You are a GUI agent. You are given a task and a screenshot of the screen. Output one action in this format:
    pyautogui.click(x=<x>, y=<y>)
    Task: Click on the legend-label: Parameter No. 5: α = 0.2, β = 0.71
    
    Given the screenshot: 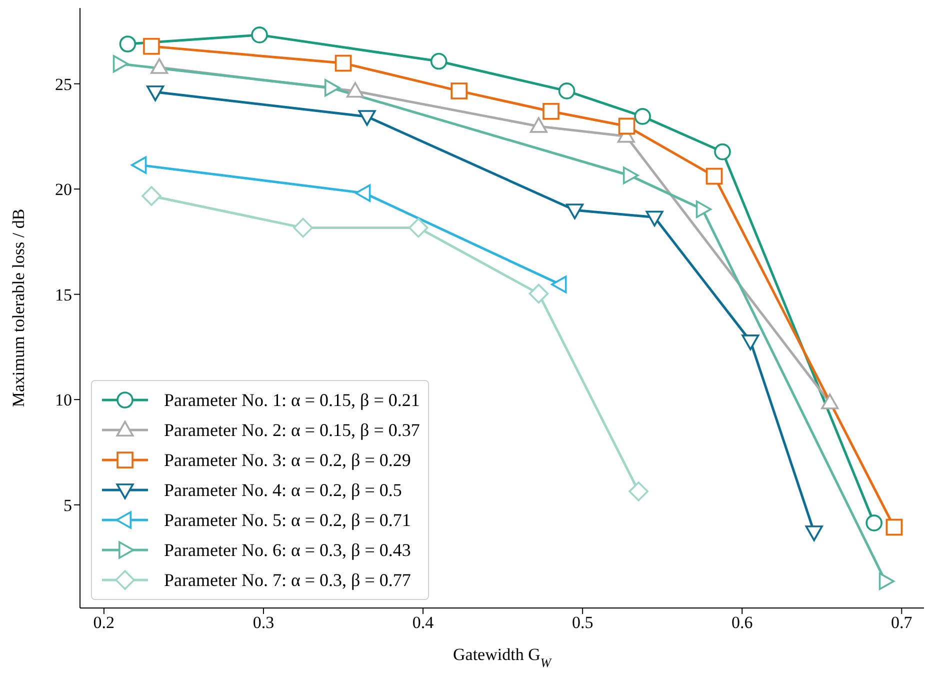 What is the action you would take?
    pyautogui.click(x=287, y=520)
    